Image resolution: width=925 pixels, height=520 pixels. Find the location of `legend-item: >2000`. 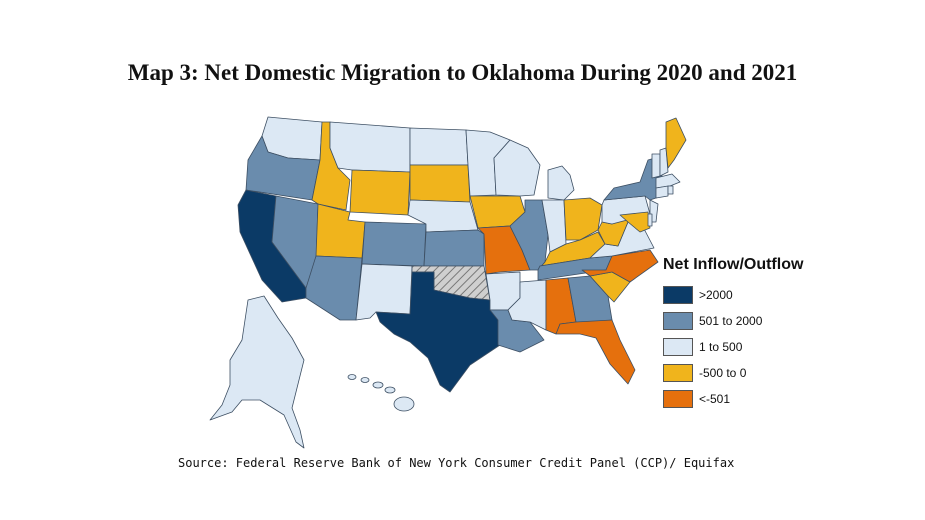

legend-item: >2000 is located at coordinates (733, 295).